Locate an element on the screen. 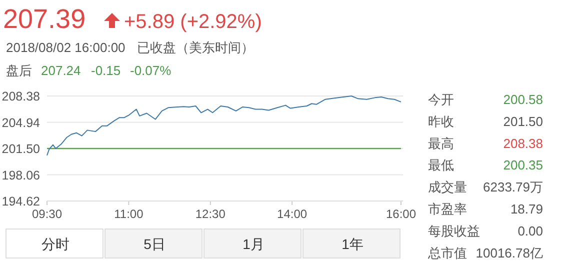  xtick: 16:00 is located at coordinates (401, 214).